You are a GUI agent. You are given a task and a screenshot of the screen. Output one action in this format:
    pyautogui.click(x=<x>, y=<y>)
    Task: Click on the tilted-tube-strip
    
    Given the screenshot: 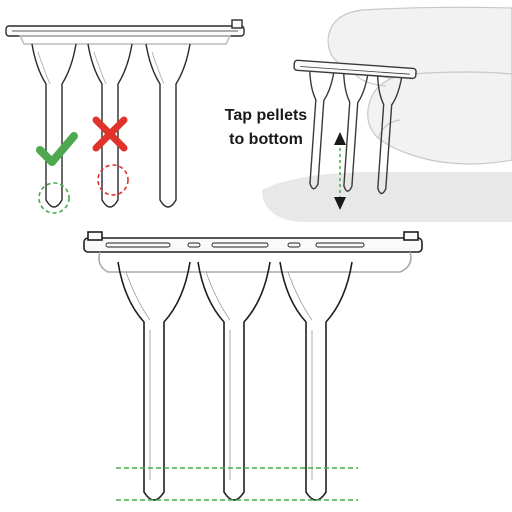 What is the action you would take?
    pyautogui.click(x=355, y=127)
    